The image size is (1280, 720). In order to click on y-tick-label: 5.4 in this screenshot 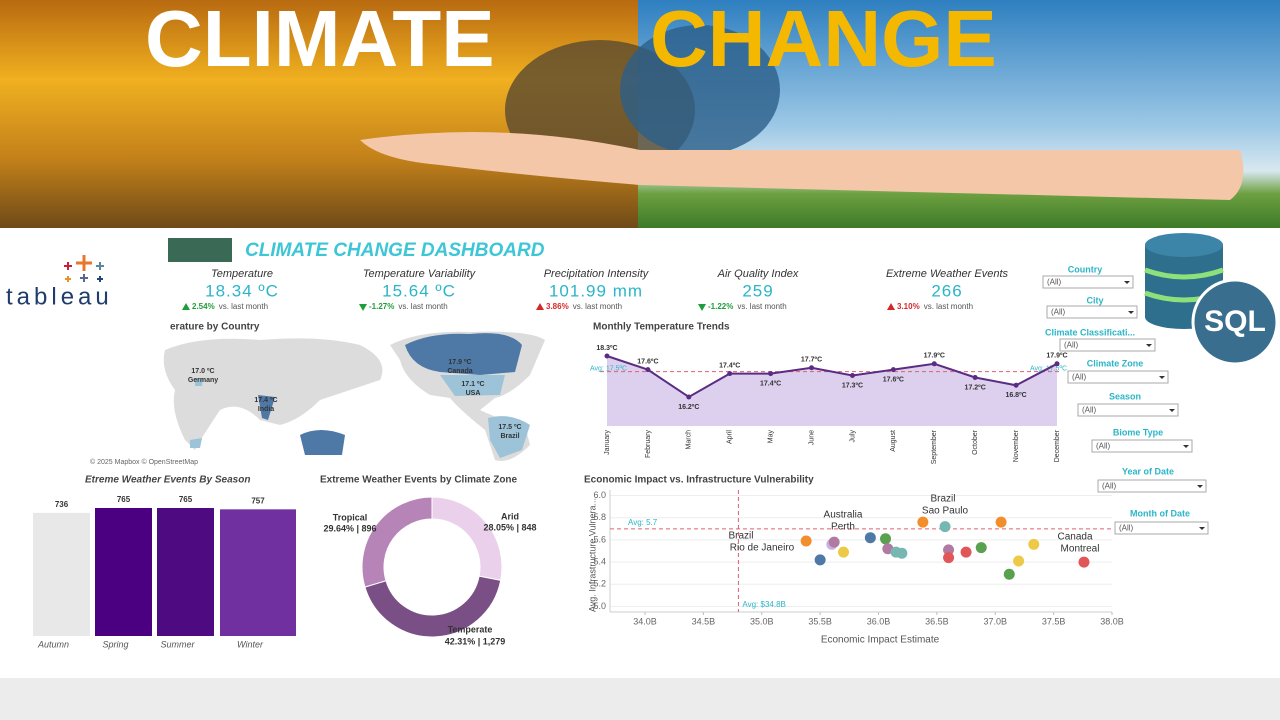, I will do `click(599, 561)`.